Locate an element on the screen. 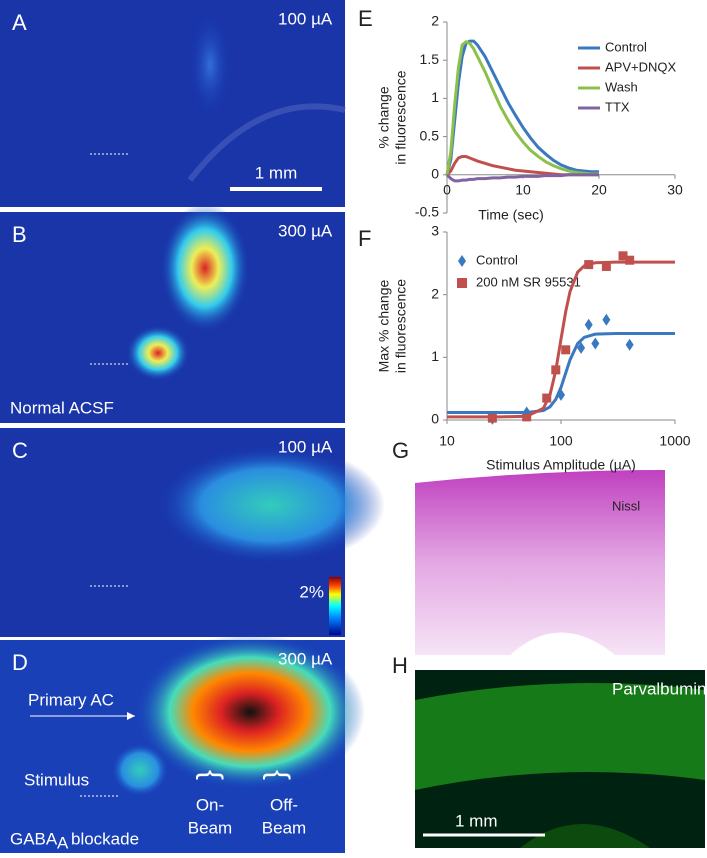 The width and height of the screenshot is (707, 858). x-axis-label: Stimulus Amplitude (µA) is located at coordinates (561, 465).